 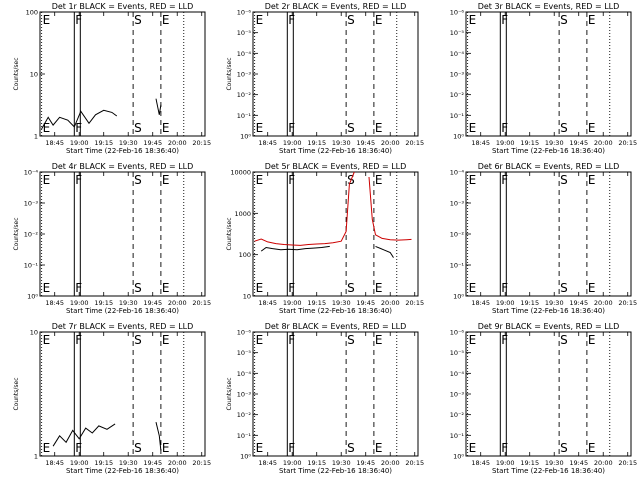 What do you see at coordinates (336, 166) in the screenshot?
I see `panel-title: Det 5r BLACK = Events, RED = LLD` at bounding box center [336, 166].